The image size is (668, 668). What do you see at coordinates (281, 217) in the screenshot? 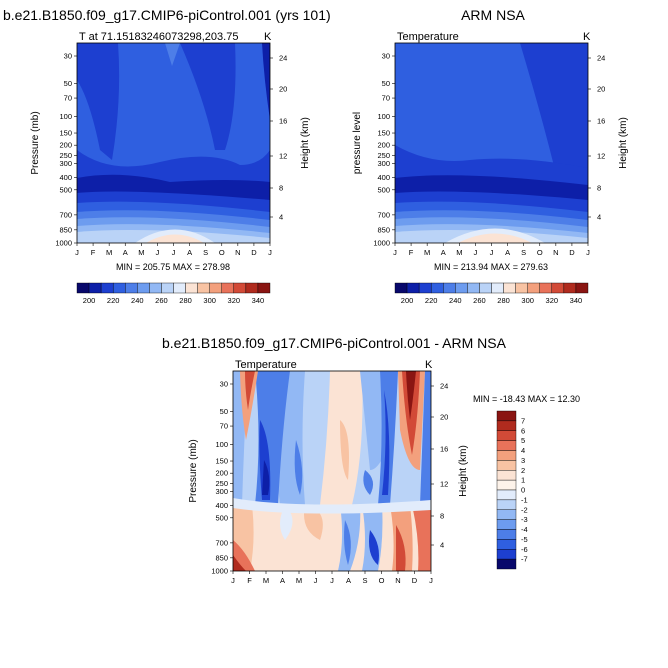
I see `height-tick-label: 4` at bounding box center [281, 217].